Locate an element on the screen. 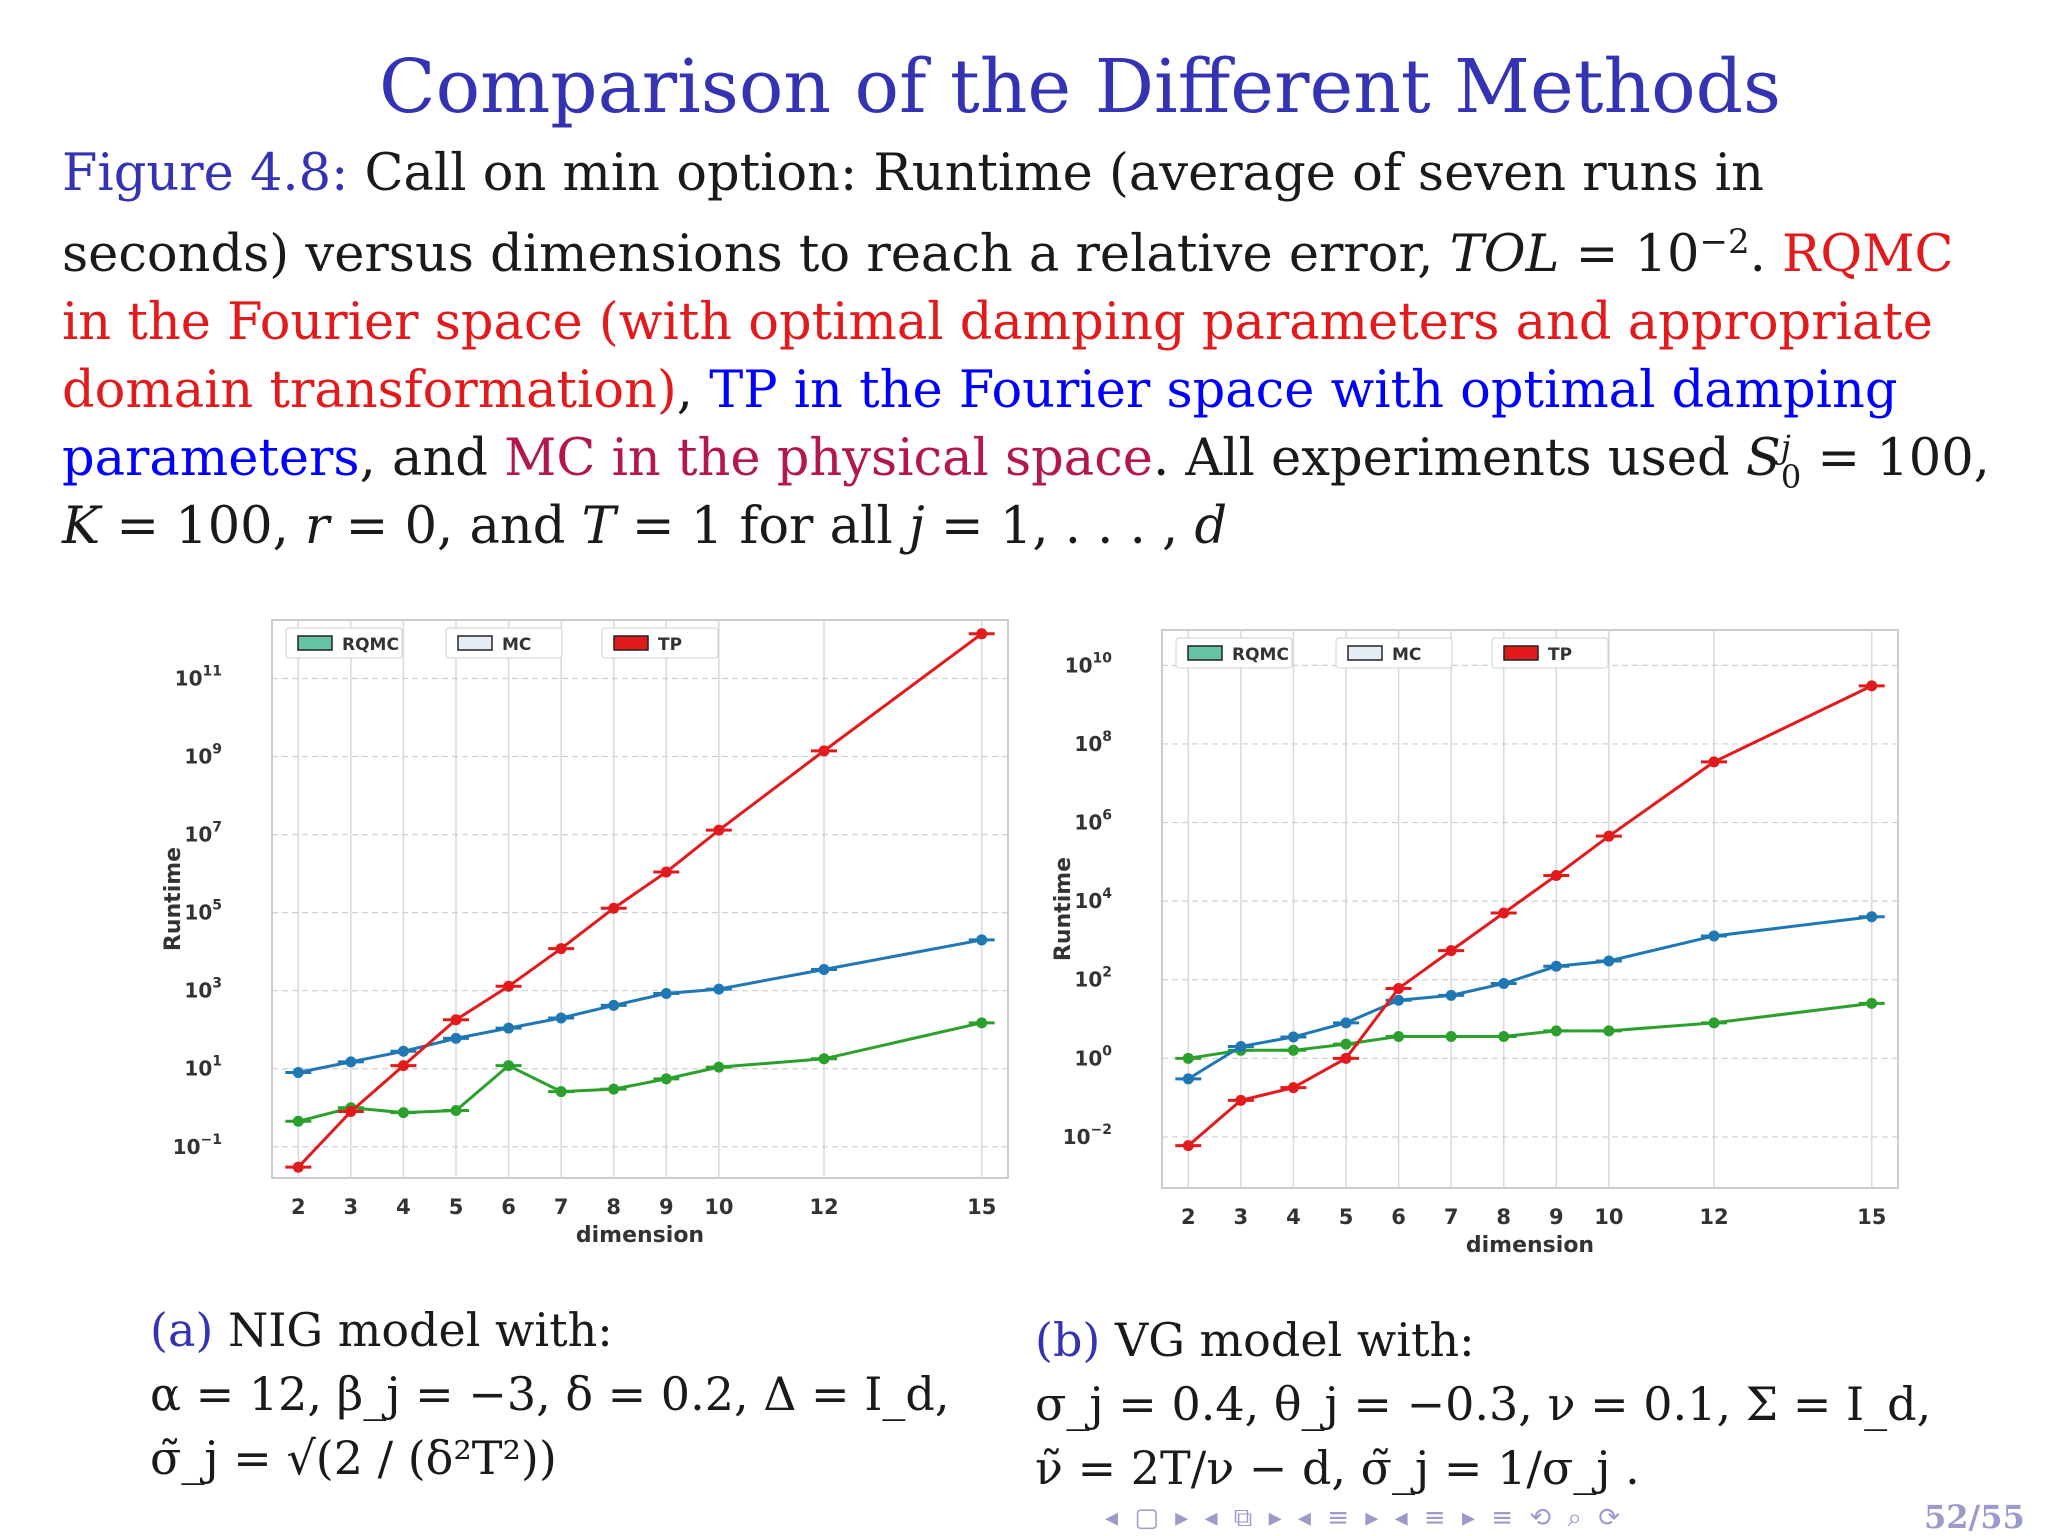  y-tick-label: 10⁵ is located at coordinates (203, 911).